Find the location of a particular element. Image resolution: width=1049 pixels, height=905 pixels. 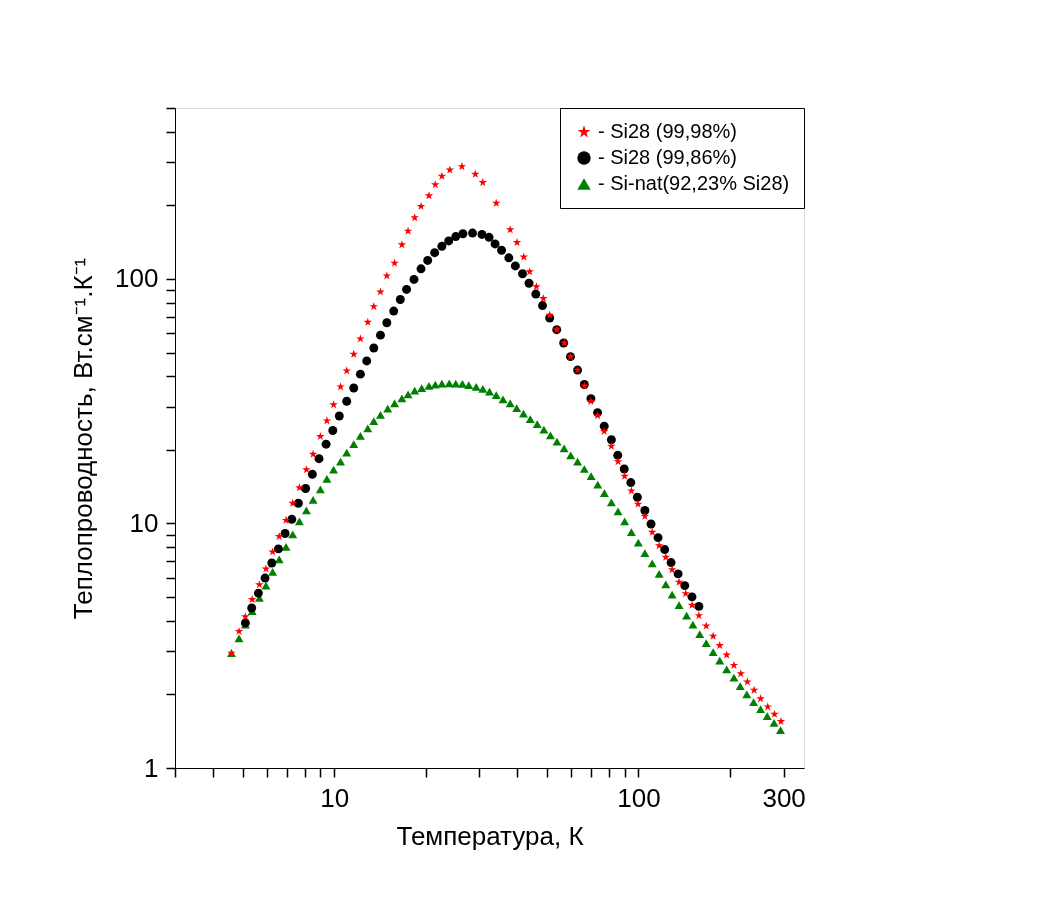

legend-label: - Si-nat(92,23% Si28) is located at coordinates (694, 183).